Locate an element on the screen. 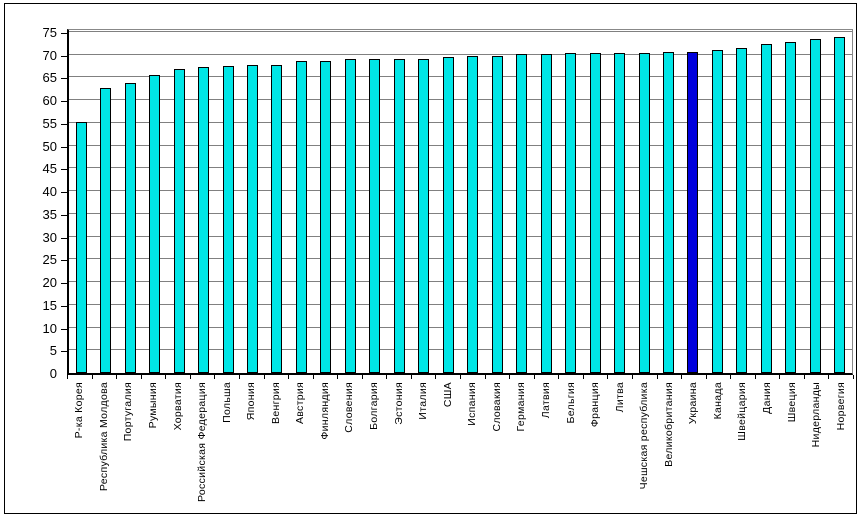 The height and width of the screenshot is (524, 863). bar-Финляндия is located at coordinates (326, 217).